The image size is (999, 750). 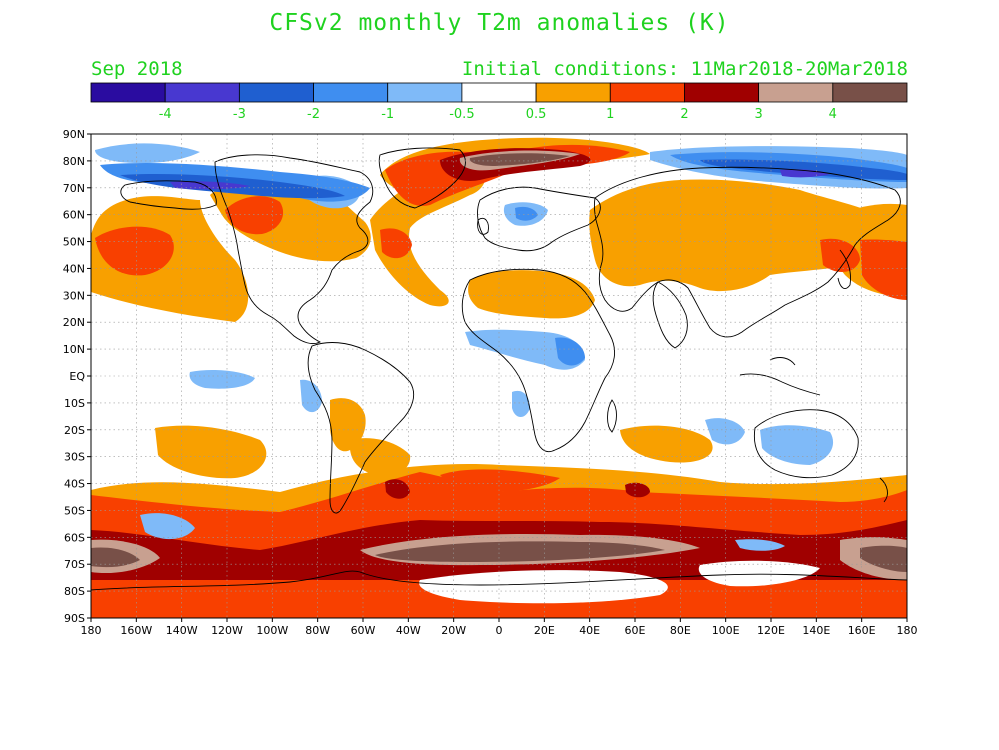 What do you see at coordinates (531, 294) in the screenshot?
I see `anomaly-north-africa-warm` at bounding box center [531, 294].